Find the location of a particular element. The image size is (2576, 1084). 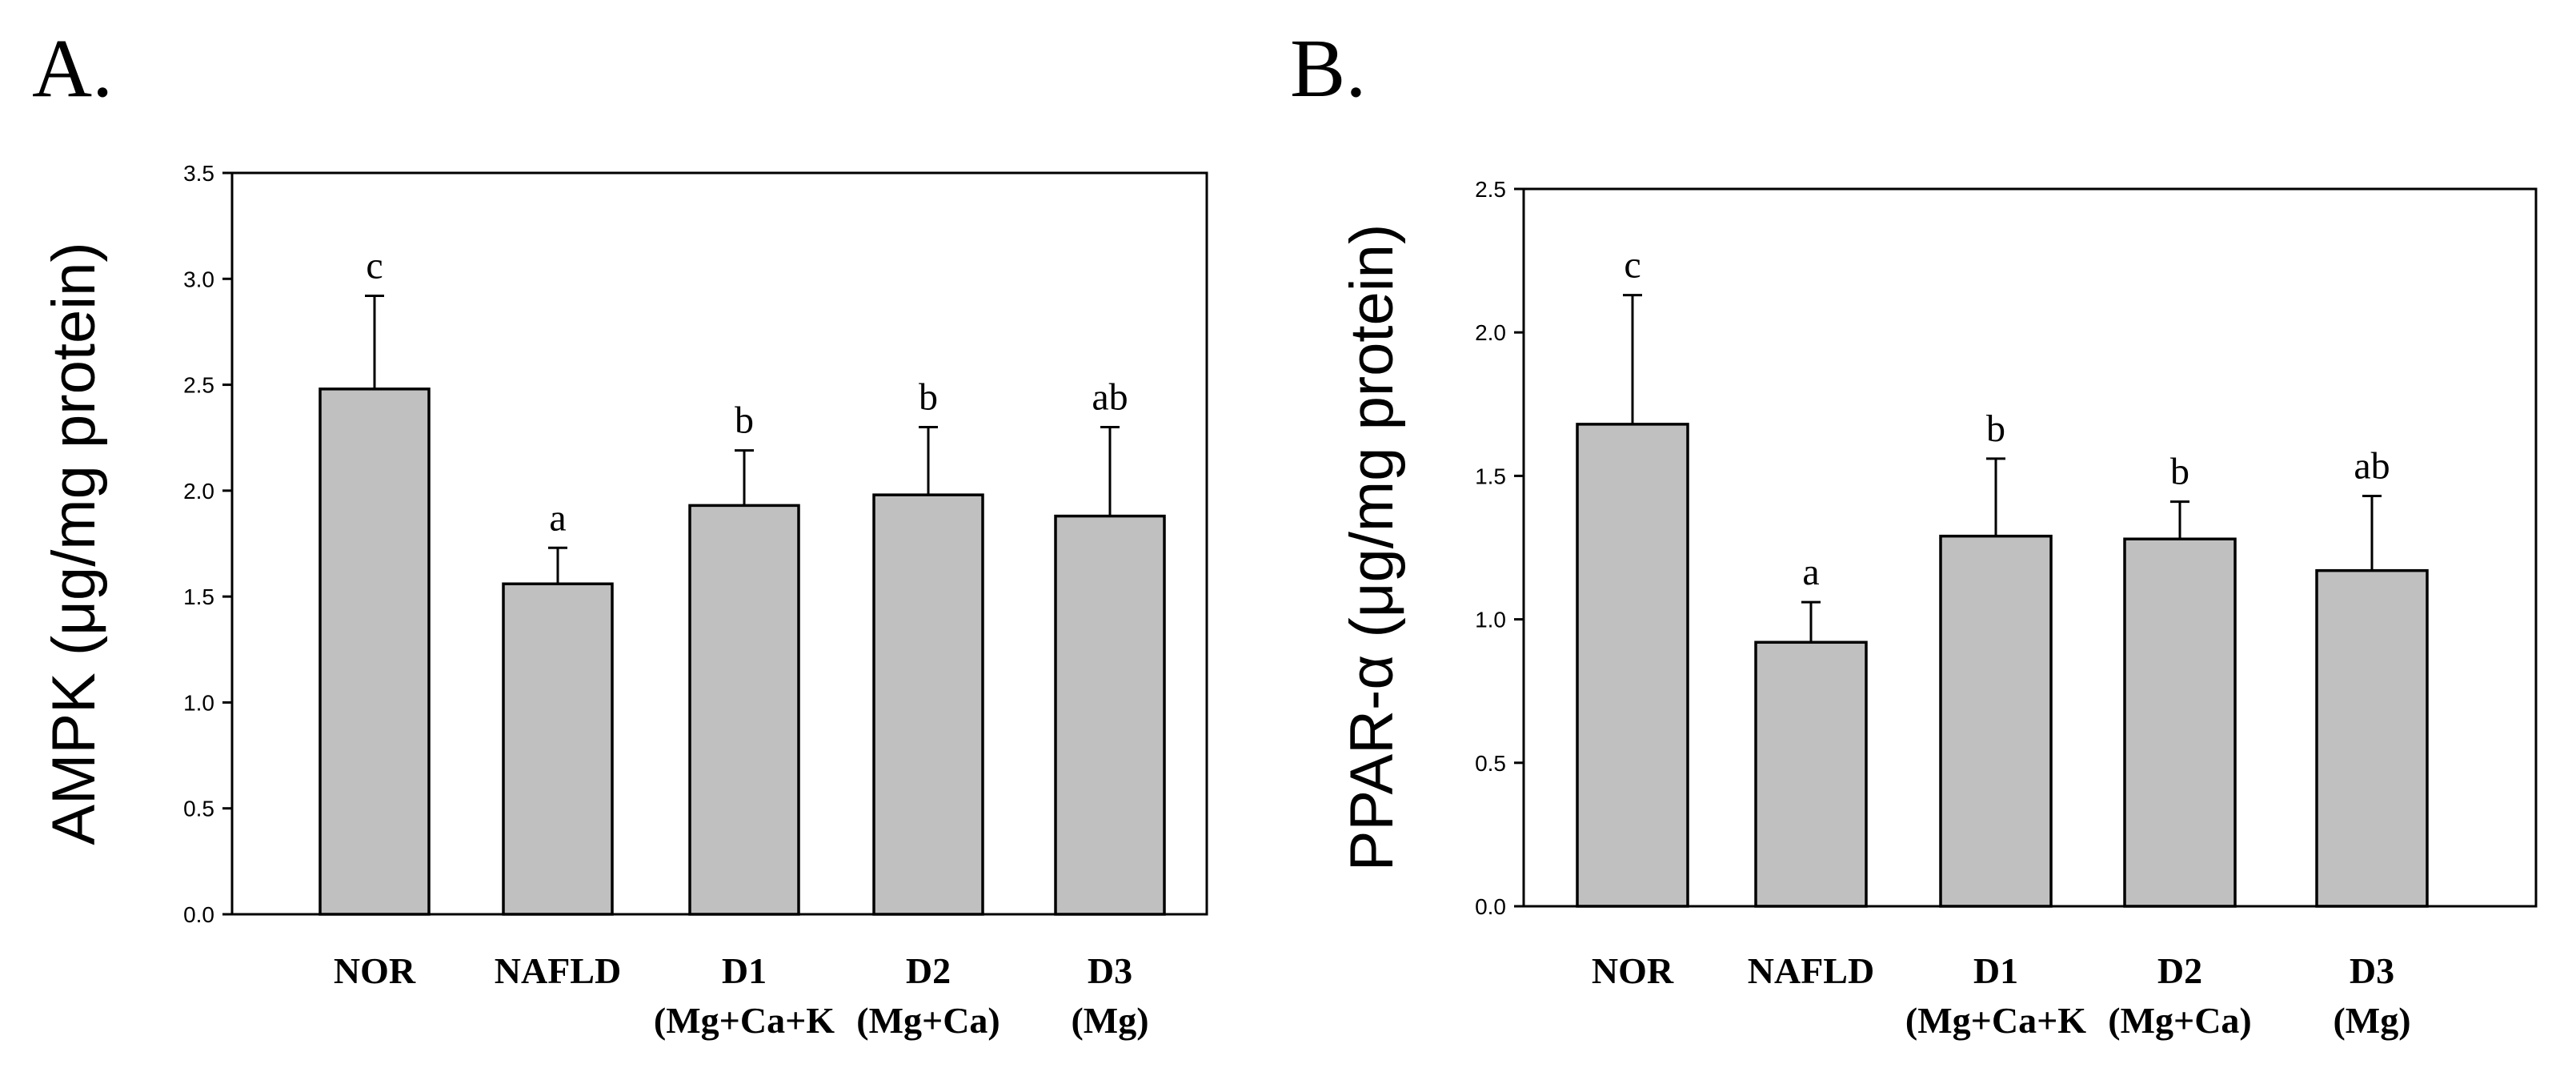

y-tick-label: 3.0 is located at coordinates (198, 279).